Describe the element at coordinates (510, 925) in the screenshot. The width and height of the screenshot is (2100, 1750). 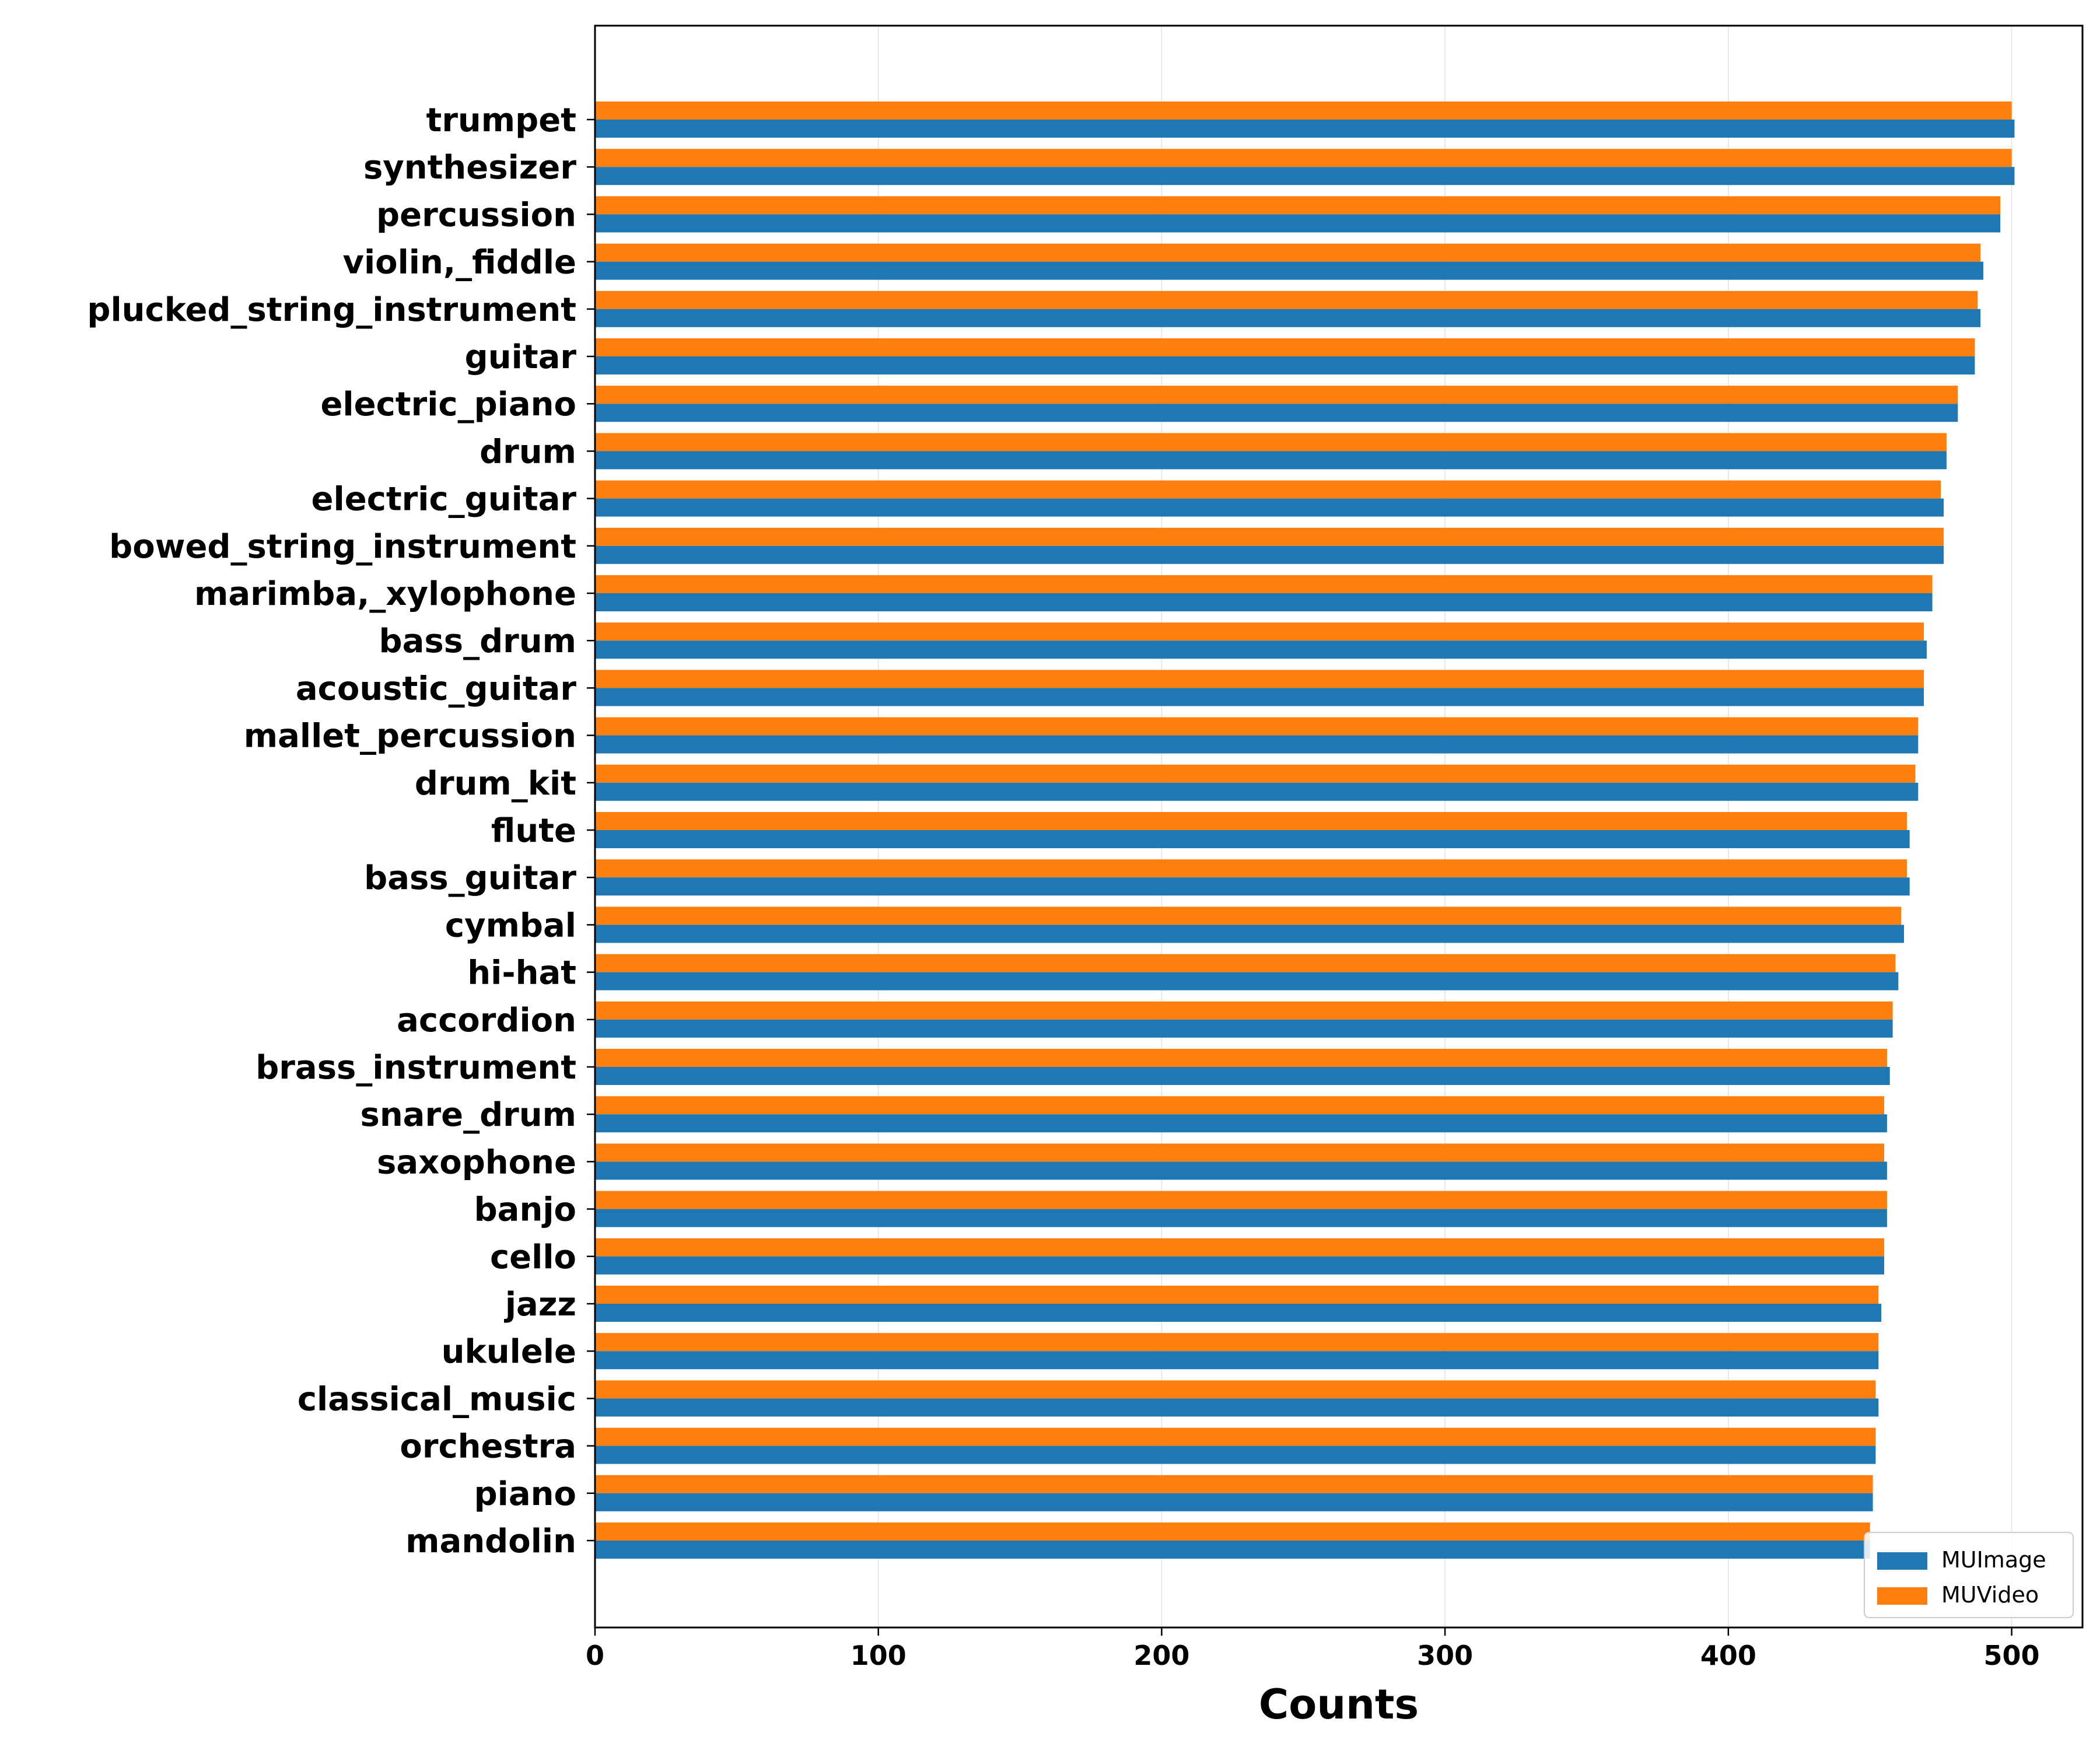
I see `category-label: cymbal` at that location.